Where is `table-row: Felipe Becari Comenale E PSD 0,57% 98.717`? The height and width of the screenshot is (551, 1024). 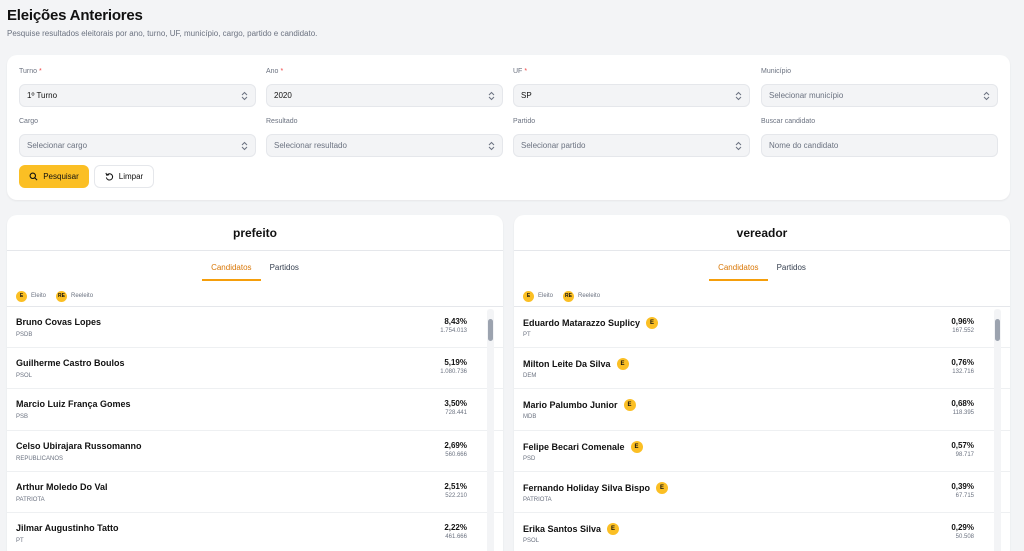 table-row: Felipe Becari Comenale E PSD 0,57% 98.717 is located at coordinates (762, 451).